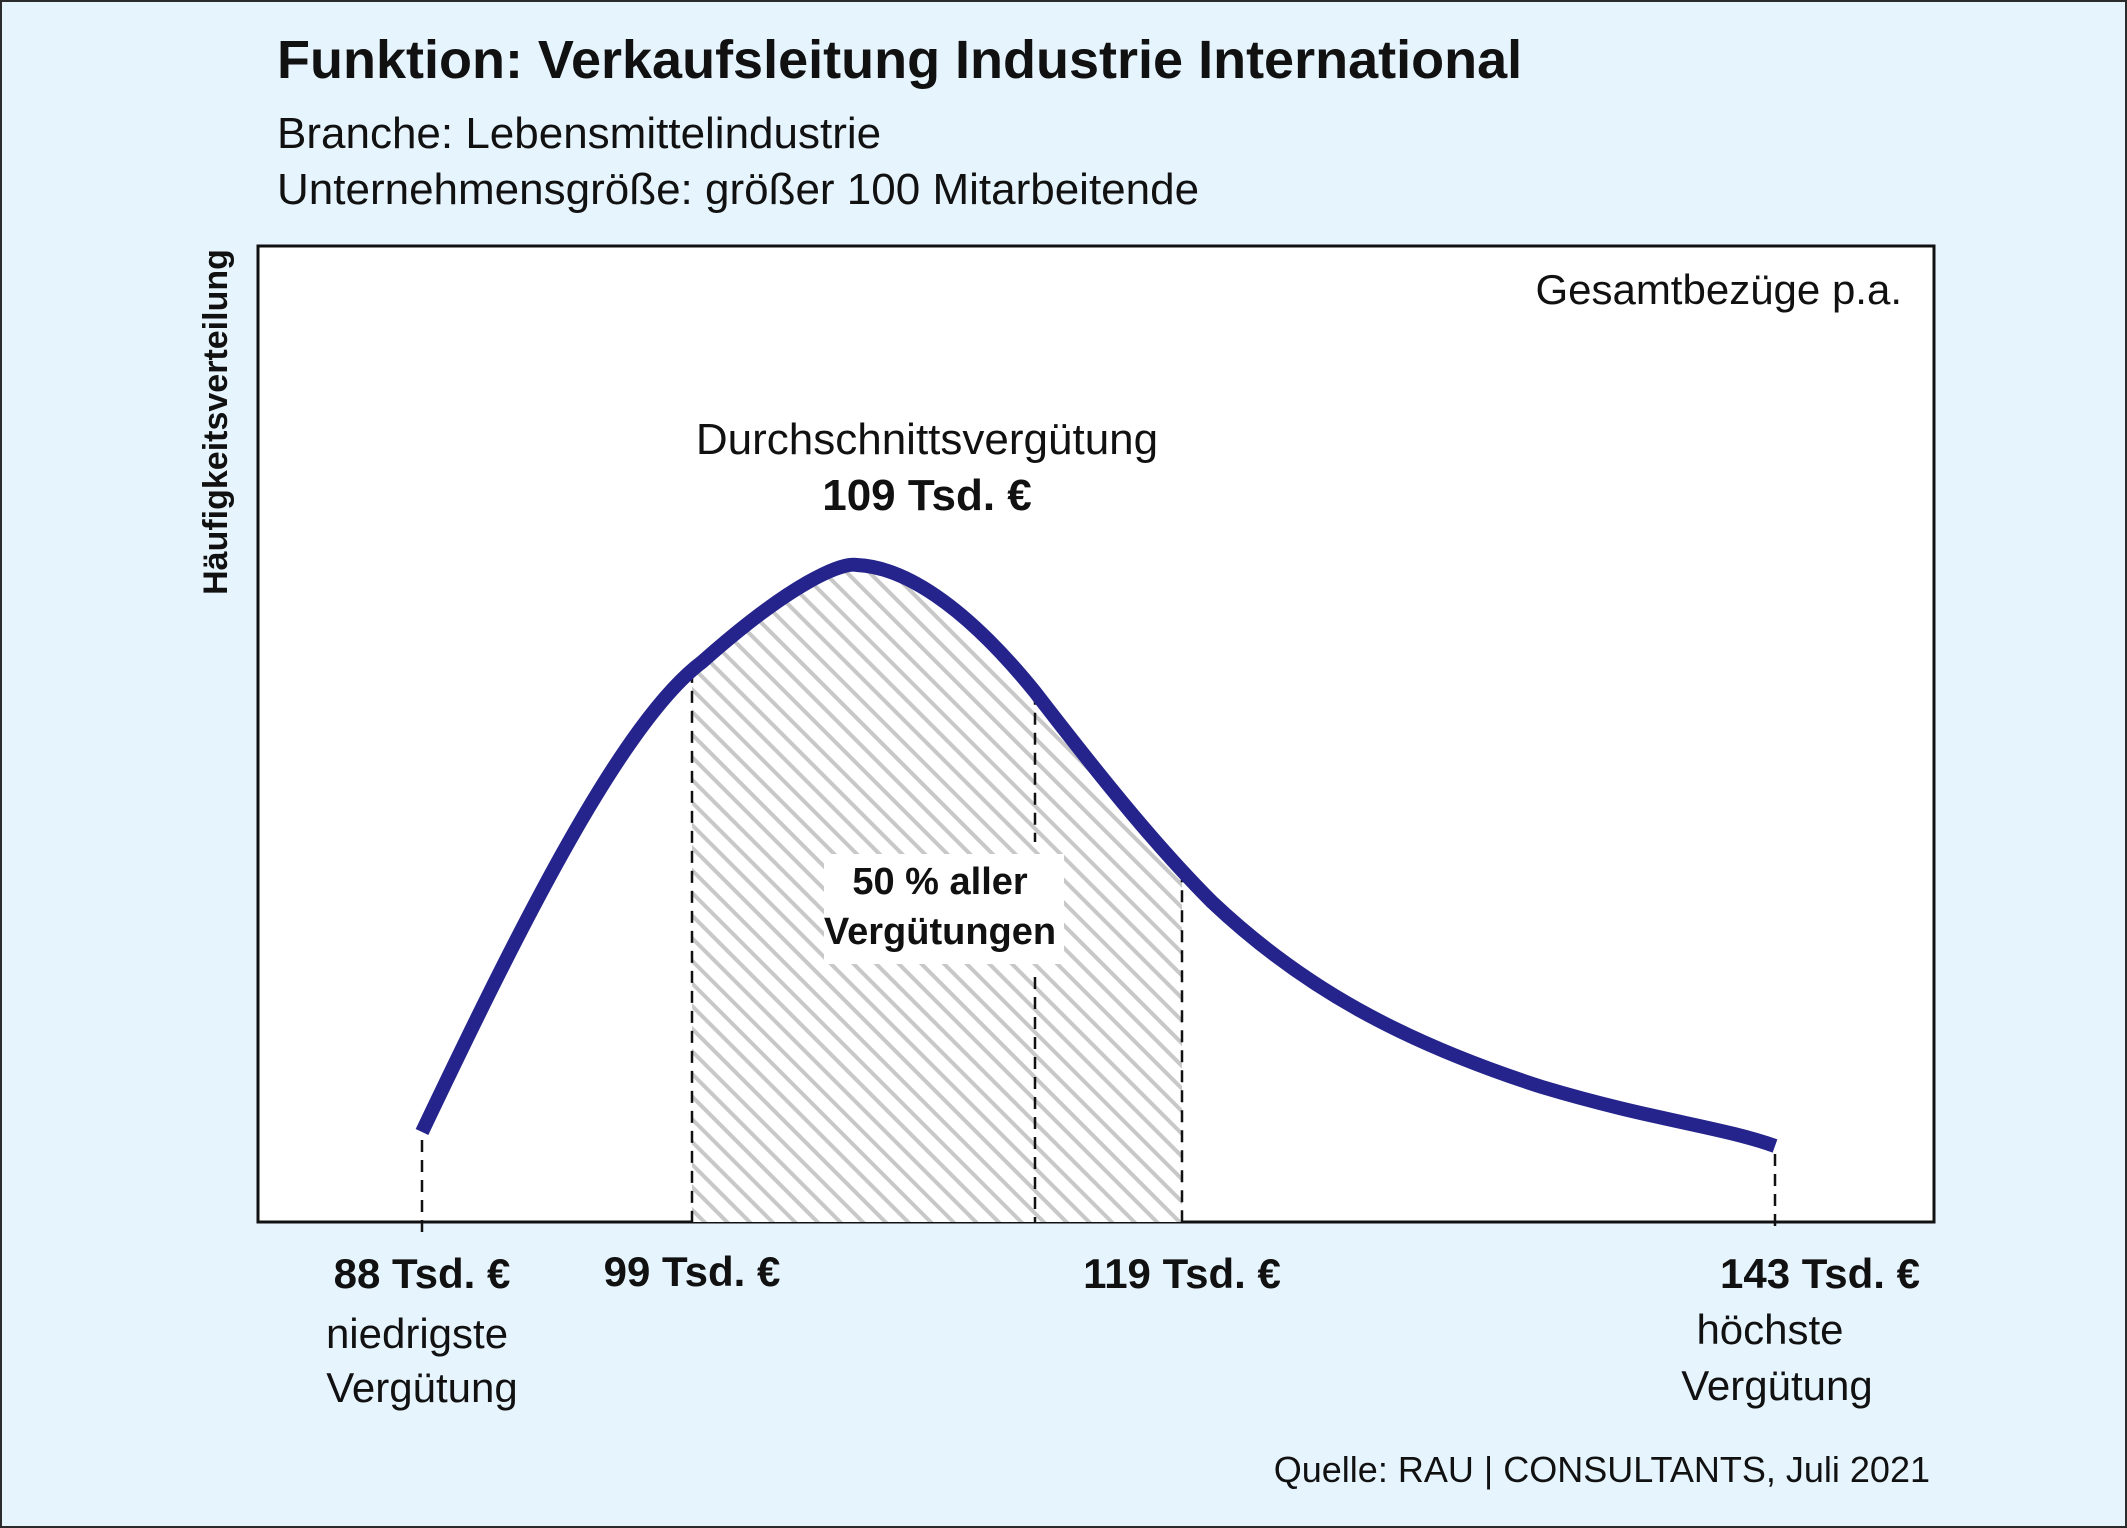  What do you see at coordinates (579, 133) in the screenshot?
I see `industry-label: Branche: Lebensmittelindustrie` at bounding box center [579, 133].